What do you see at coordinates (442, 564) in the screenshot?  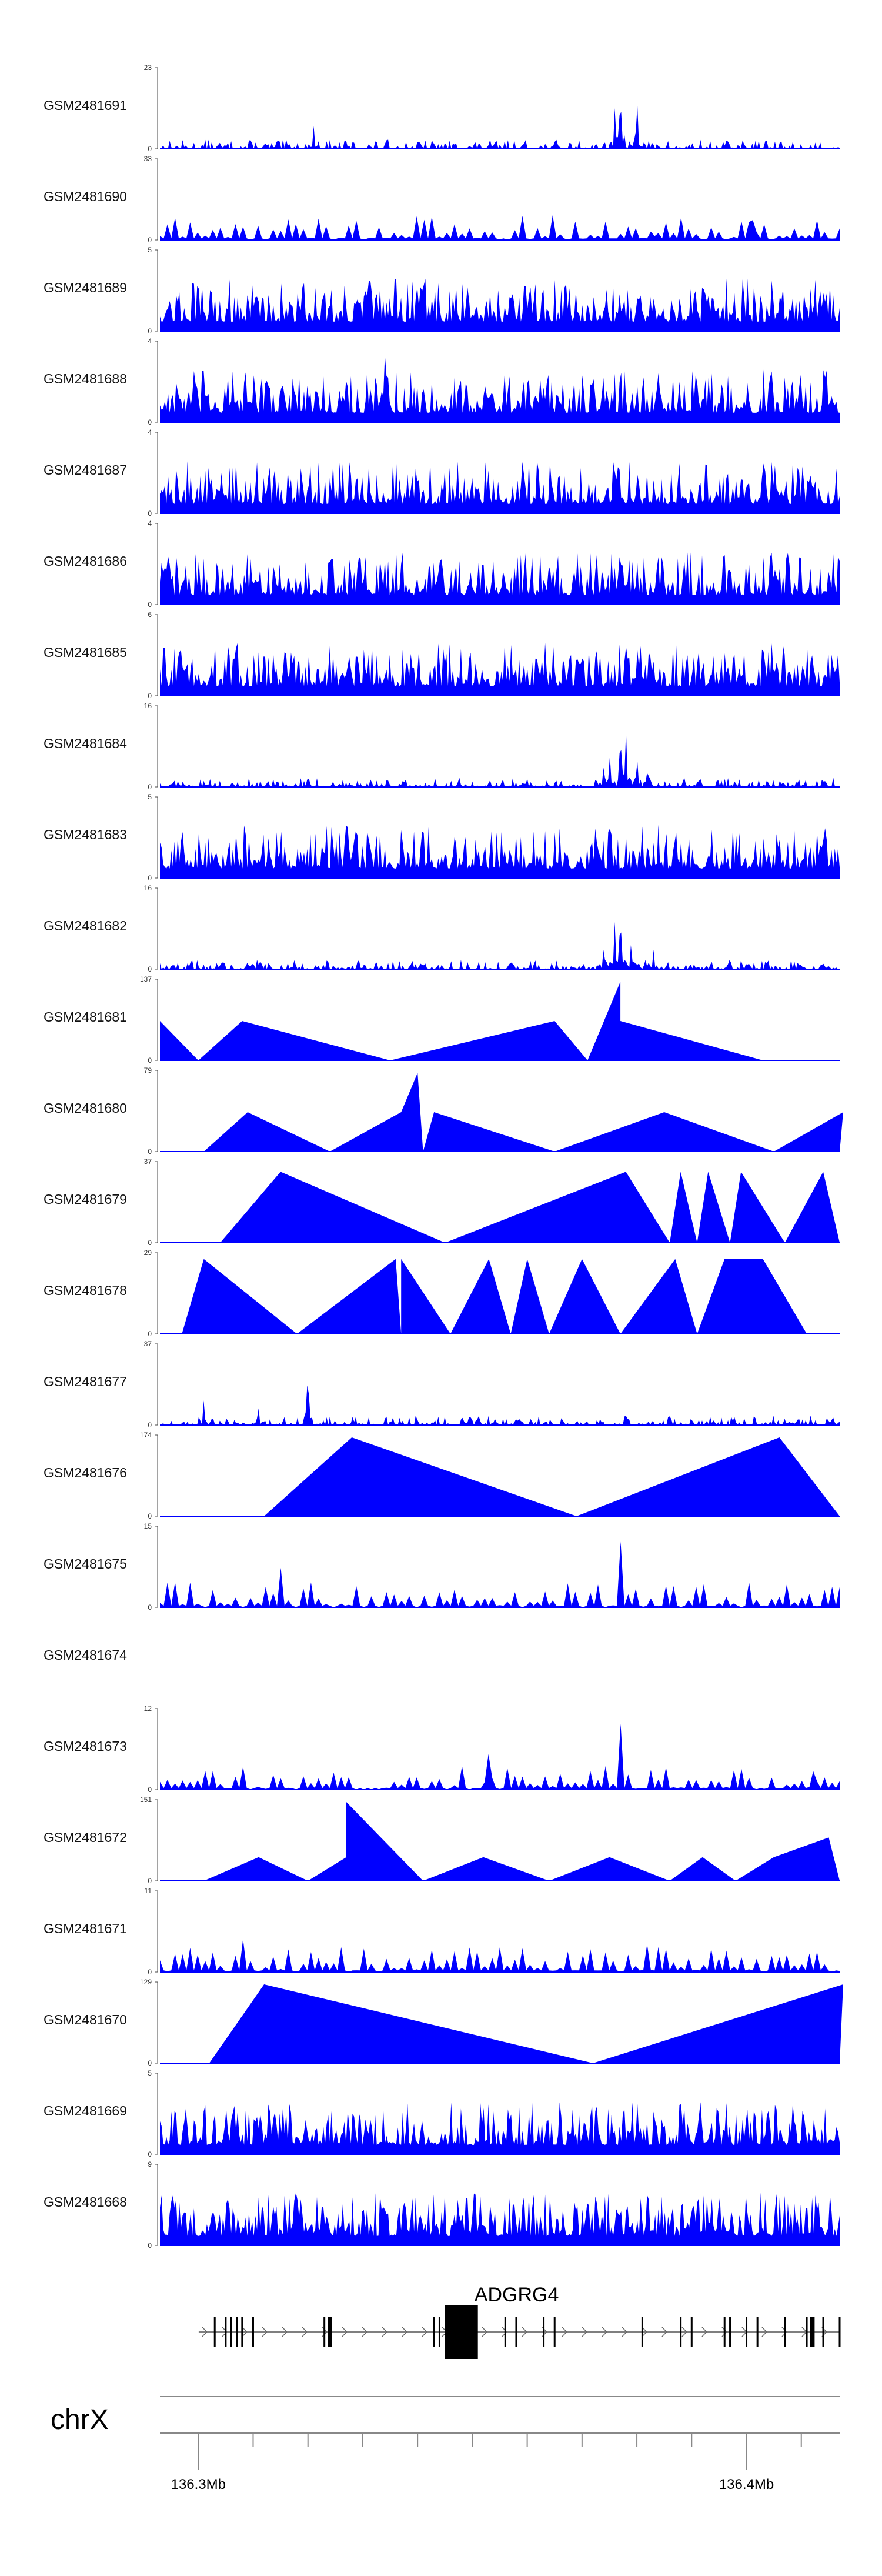 I see `track-GSM2481686: GSM2481686 4 0` at bounding box center [442, 564].